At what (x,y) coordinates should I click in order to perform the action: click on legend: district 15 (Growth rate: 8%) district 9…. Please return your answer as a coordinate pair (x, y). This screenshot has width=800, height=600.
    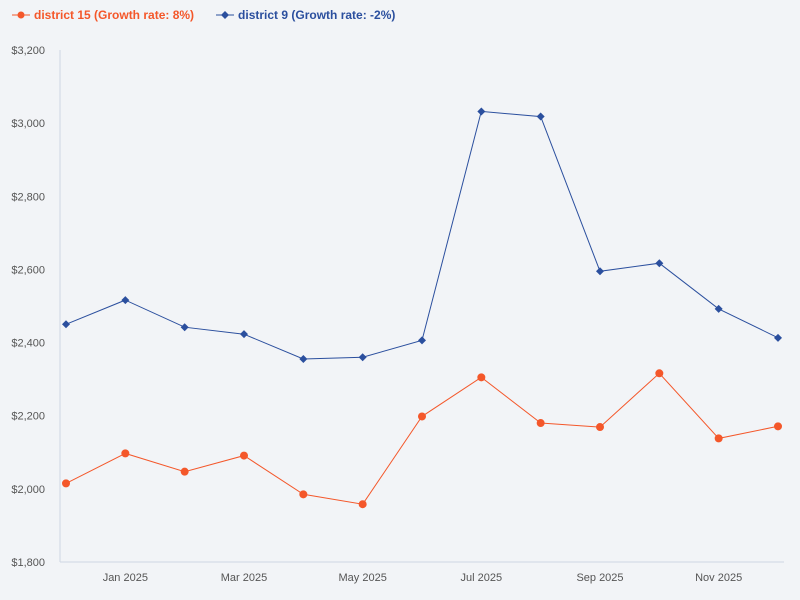
    Looking at the image, I should click on (203, 15).